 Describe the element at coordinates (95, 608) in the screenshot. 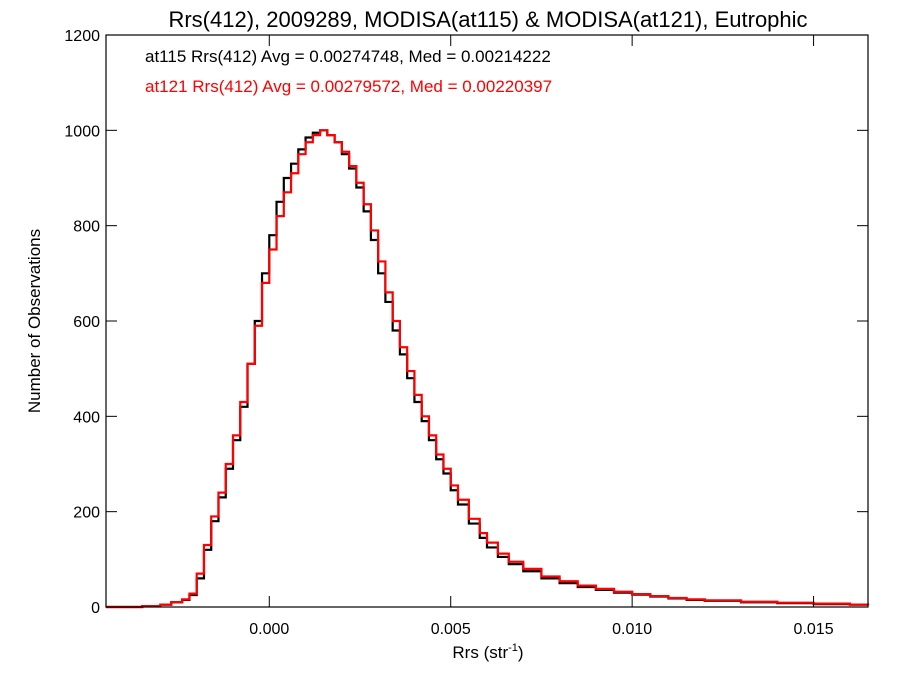

I see `y-tick-label-0: 0` at that location.